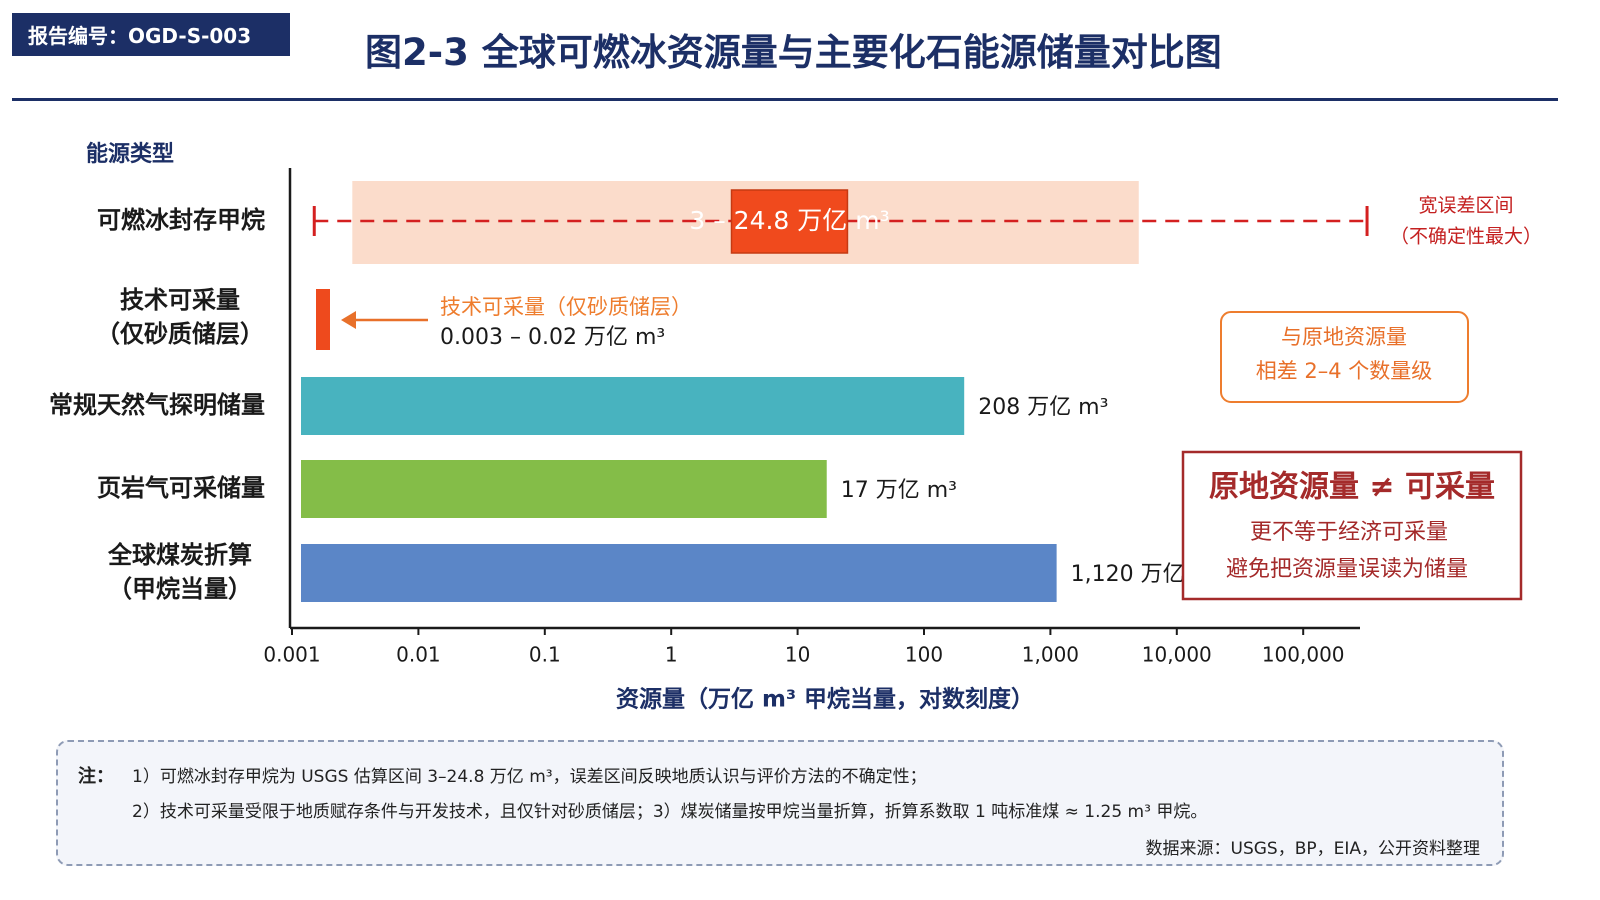 The image size is (1600, 900). Describe the element at coordinates (1050, 655) in the screenshot. I see `x-tick-label: 1,000` at that location.